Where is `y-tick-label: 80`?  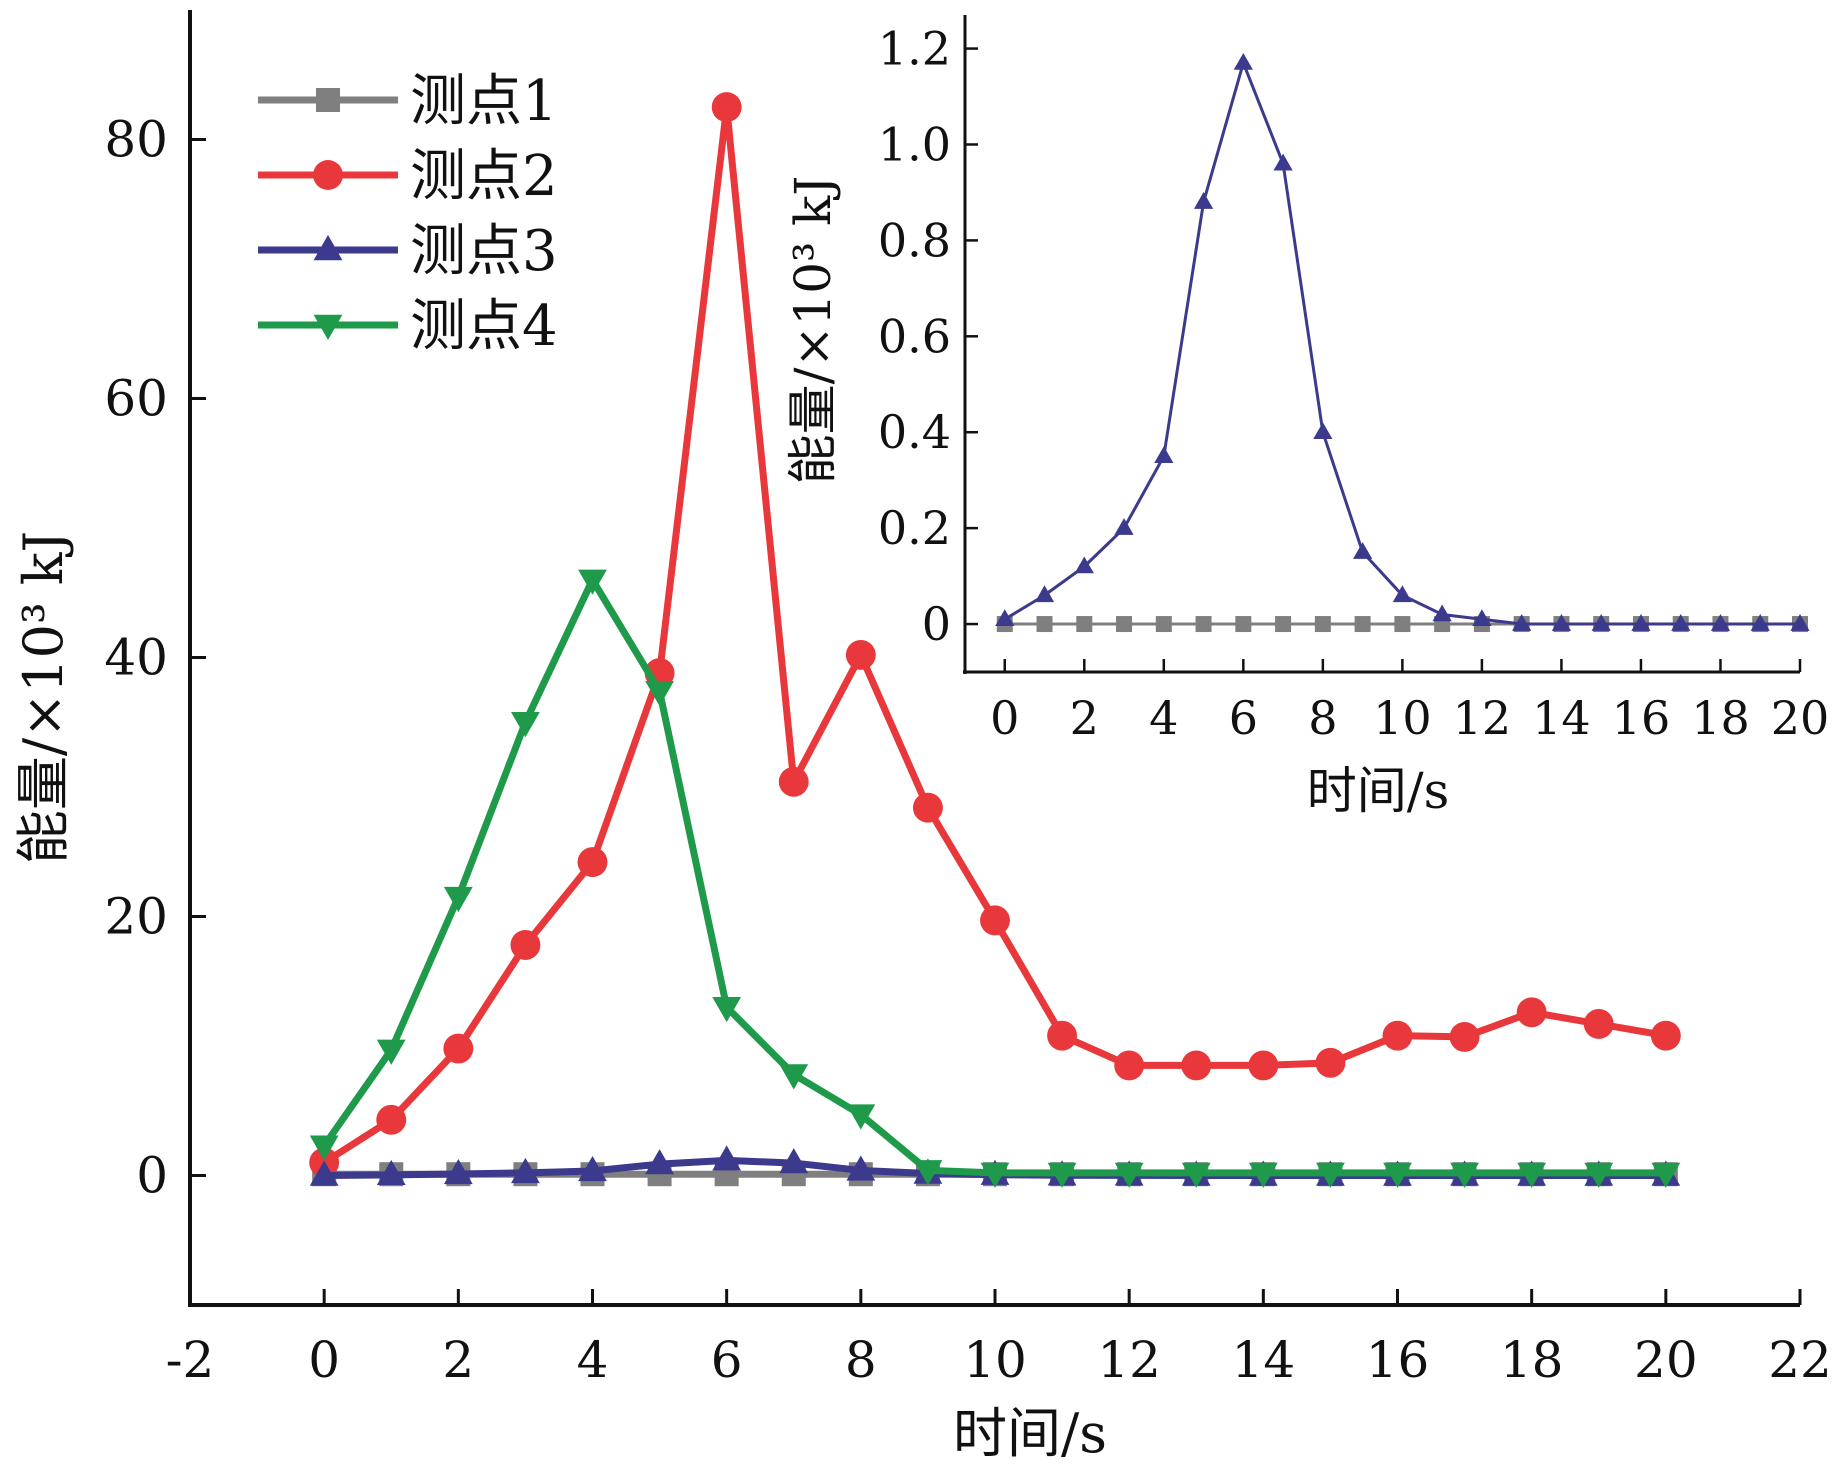
y-tick-label: 80 is located at coordinates (136, 140).